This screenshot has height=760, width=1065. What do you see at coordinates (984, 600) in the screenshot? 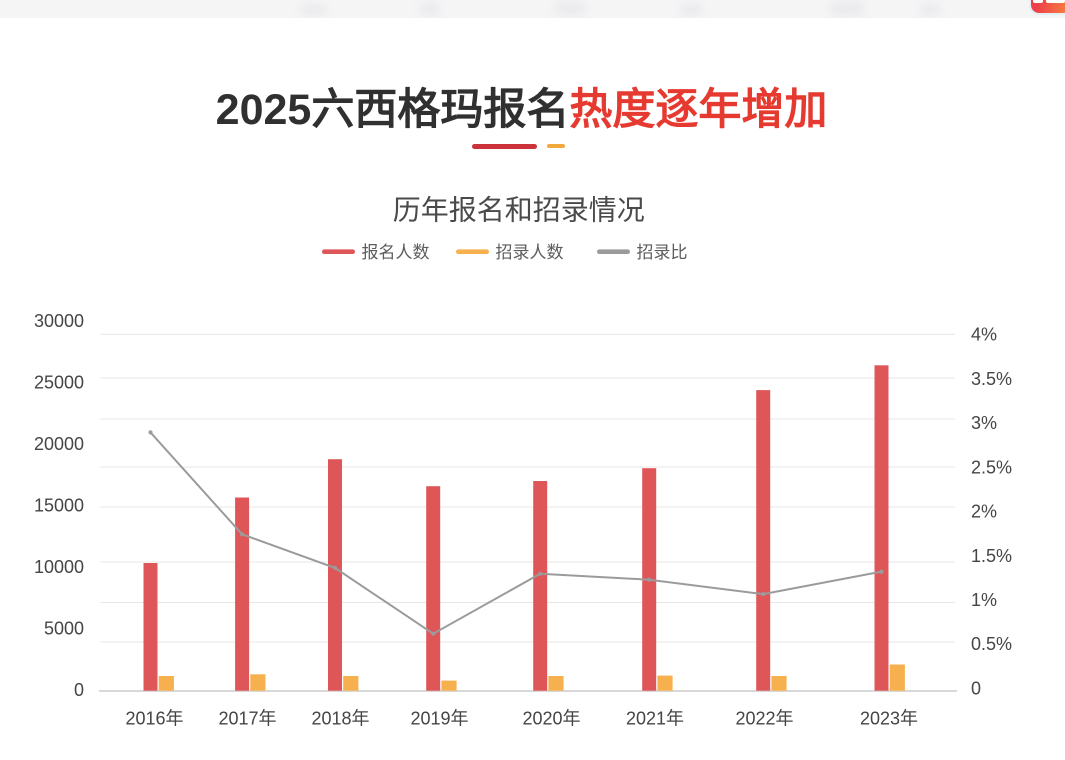
I see `svg-text: 1%` at bounding box center [984, 600].